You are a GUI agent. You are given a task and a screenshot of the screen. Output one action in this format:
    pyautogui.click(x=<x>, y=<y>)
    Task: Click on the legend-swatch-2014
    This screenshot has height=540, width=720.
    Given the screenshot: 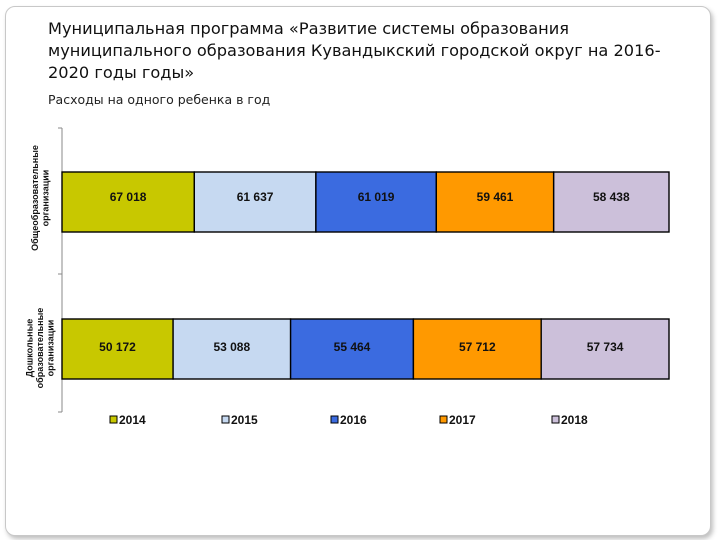 What is the action you would take?
    pyautogui.click(x=113, y=419)
    